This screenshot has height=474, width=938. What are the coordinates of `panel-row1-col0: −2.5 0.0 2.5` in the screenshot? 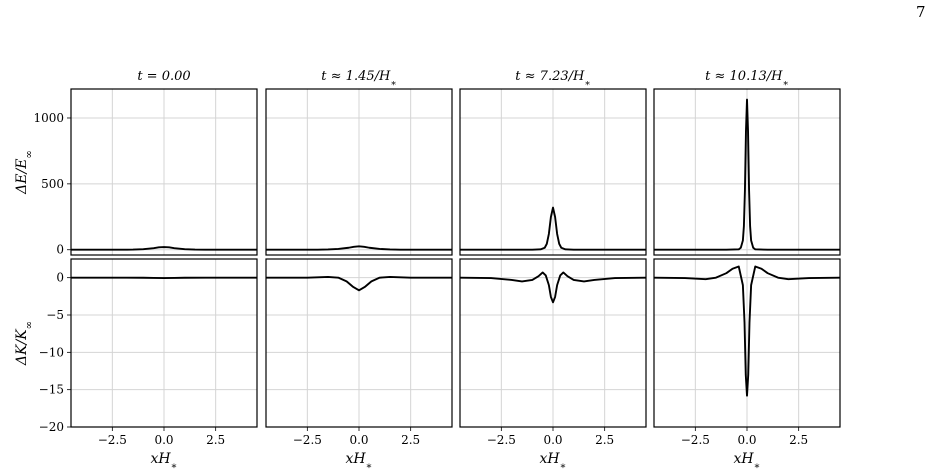 It's located at (164, 352).